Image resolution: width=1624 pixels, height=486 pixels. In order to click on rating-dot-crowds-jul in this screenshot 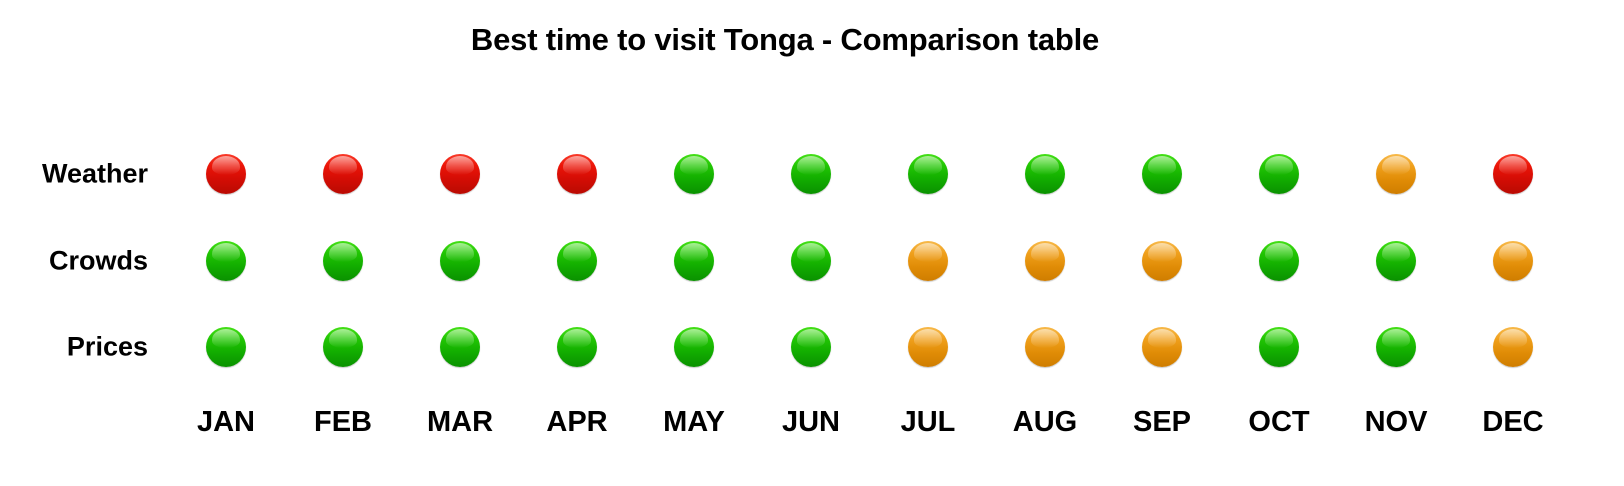, I will do `click(928, 261)`.